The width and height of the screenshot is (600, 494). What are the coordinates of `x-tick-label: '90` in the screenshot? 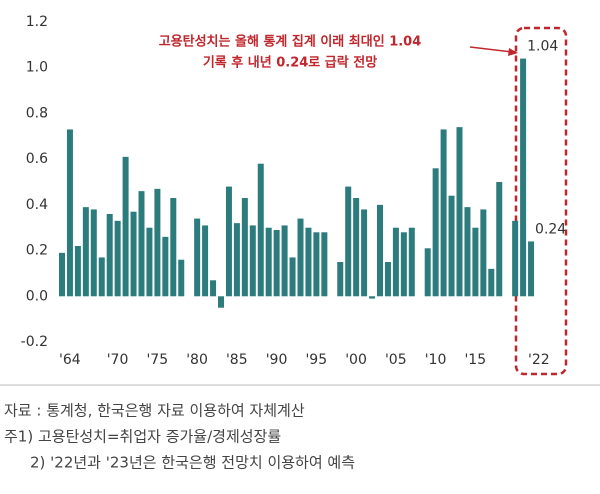 It's located at (277, 360).